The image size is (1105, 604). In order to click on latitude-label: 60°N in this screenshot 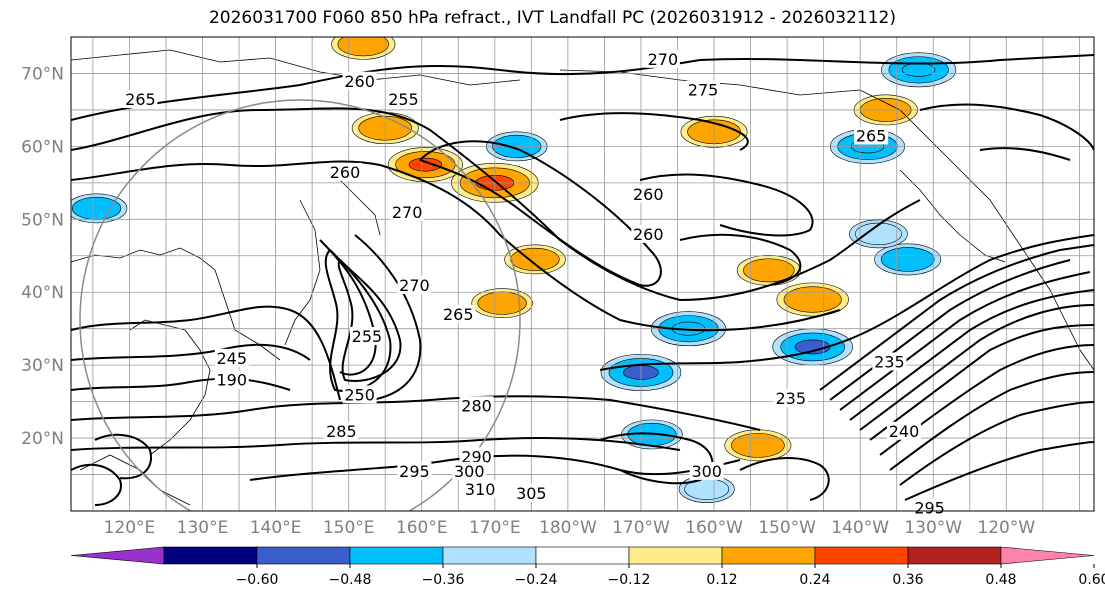, I will do `click(42, 147)`.